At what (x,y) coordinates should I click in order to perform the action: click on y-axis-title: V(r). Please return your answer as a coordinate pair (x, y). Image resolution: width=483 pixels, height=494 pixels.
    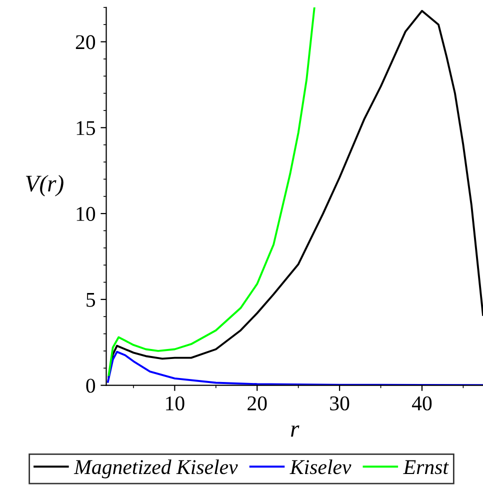
    Looking at the image, I should click on (45, 185).